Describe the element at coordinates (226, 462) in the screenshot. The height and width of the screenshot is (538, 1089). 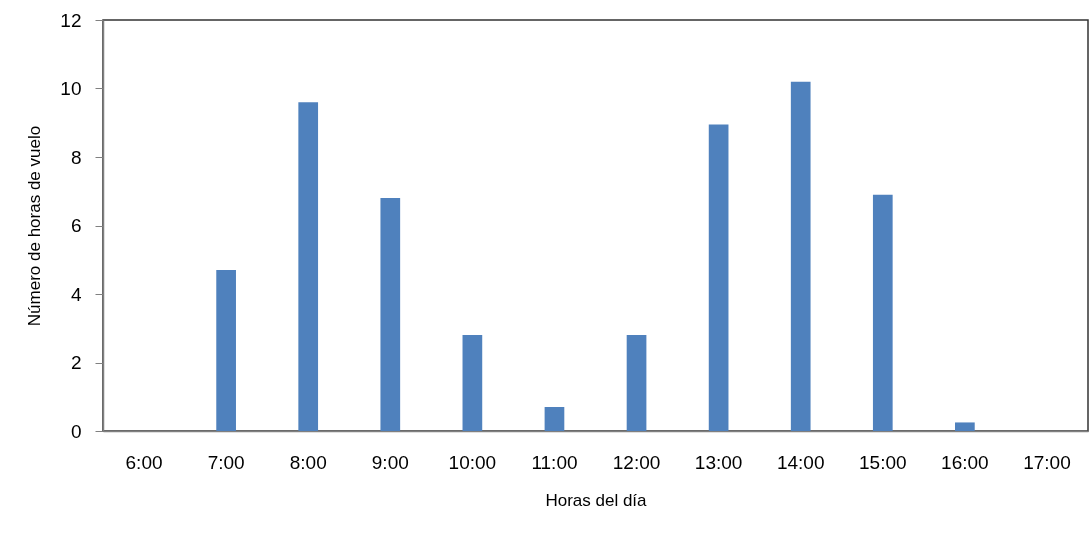
I see `x-tick-label: 7:00` at that location.